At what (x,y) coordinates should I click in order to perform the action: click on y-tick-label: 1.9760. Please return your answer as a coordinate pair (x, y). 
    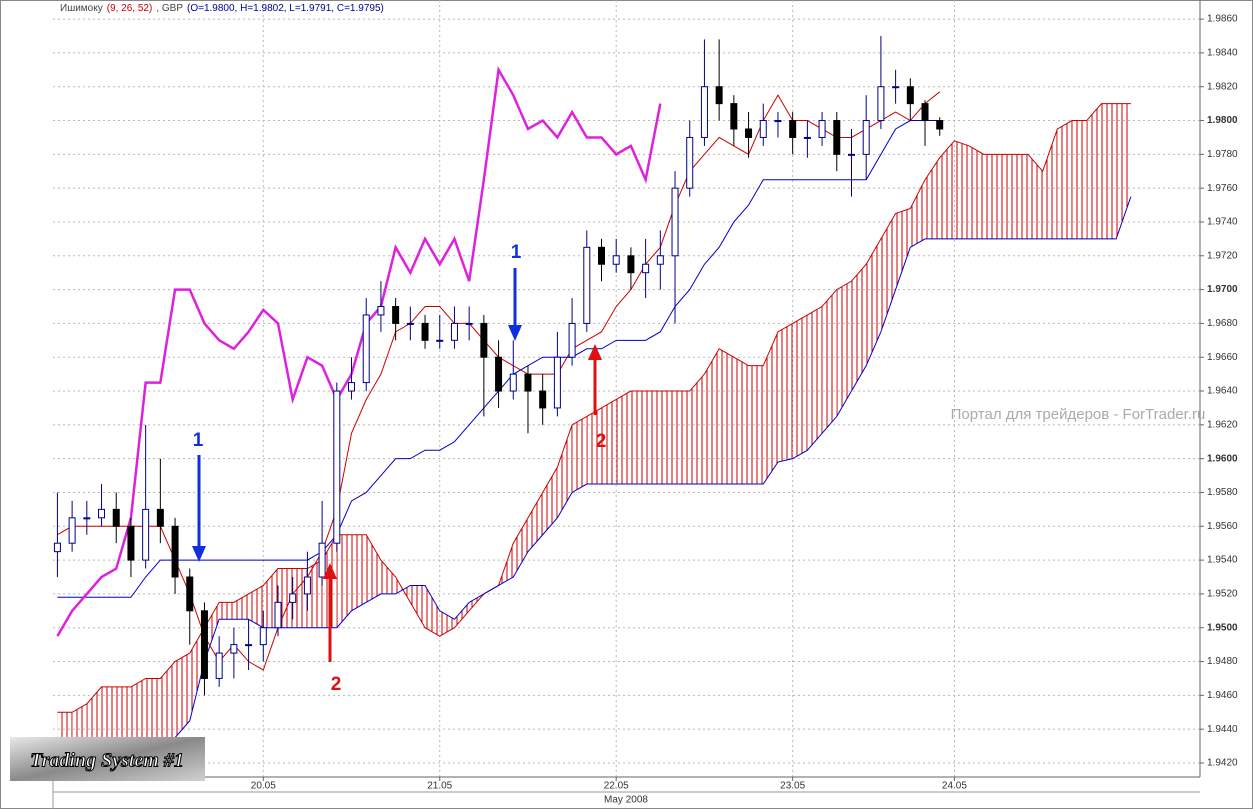
    Looking at the image, I should click on (1222, 188).